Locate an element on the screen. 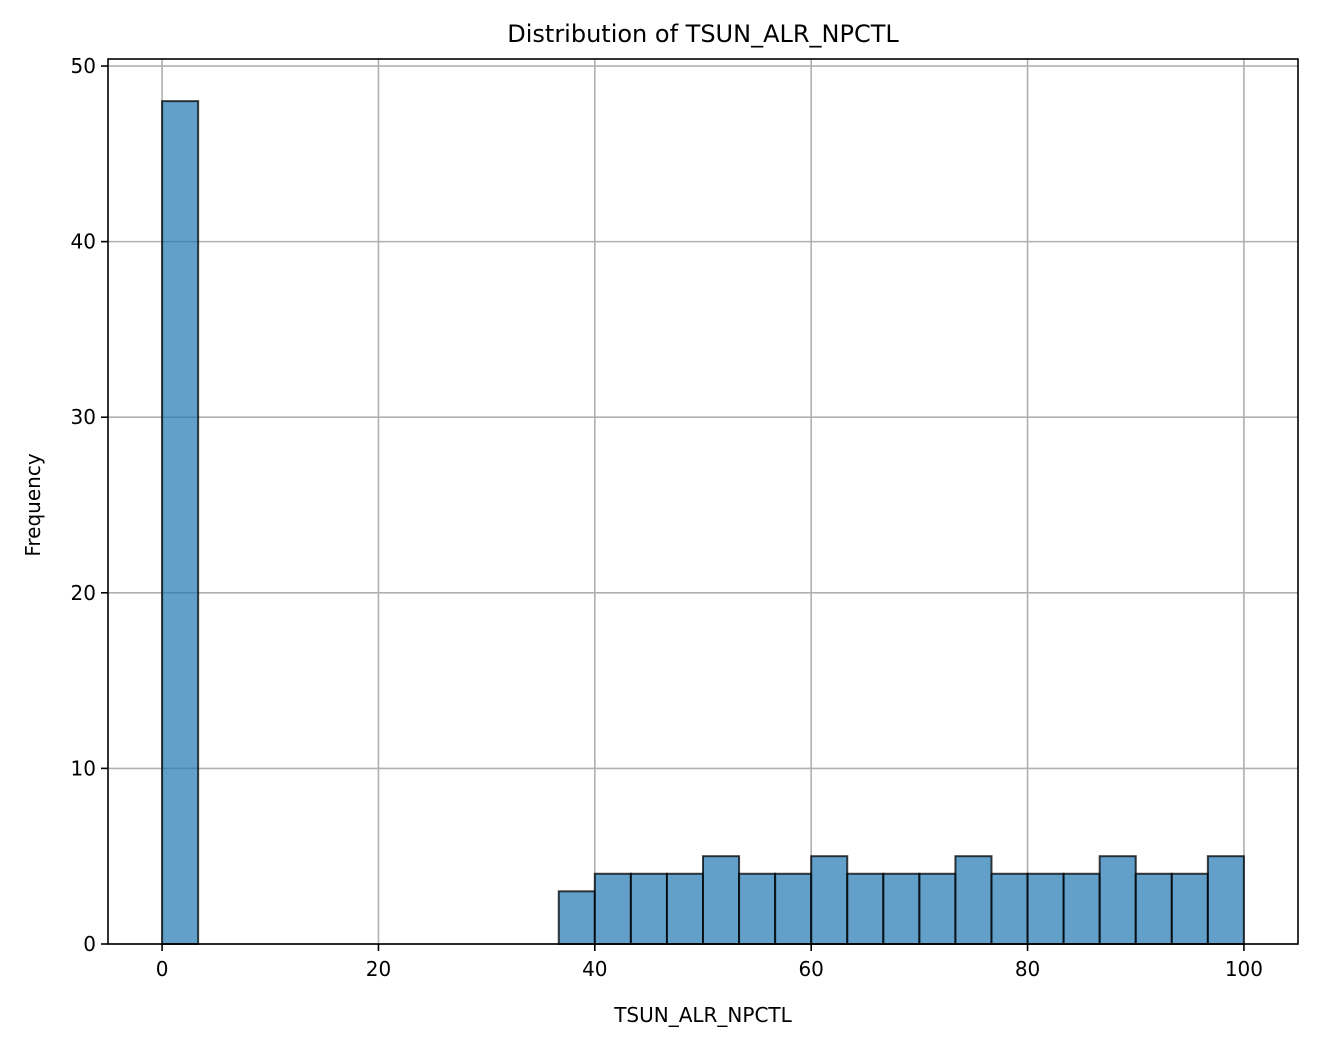 The image size is (1318, 1046). x-axis-ticks: 0 20 40 60 80 100 is located at coordinates (709, 962).